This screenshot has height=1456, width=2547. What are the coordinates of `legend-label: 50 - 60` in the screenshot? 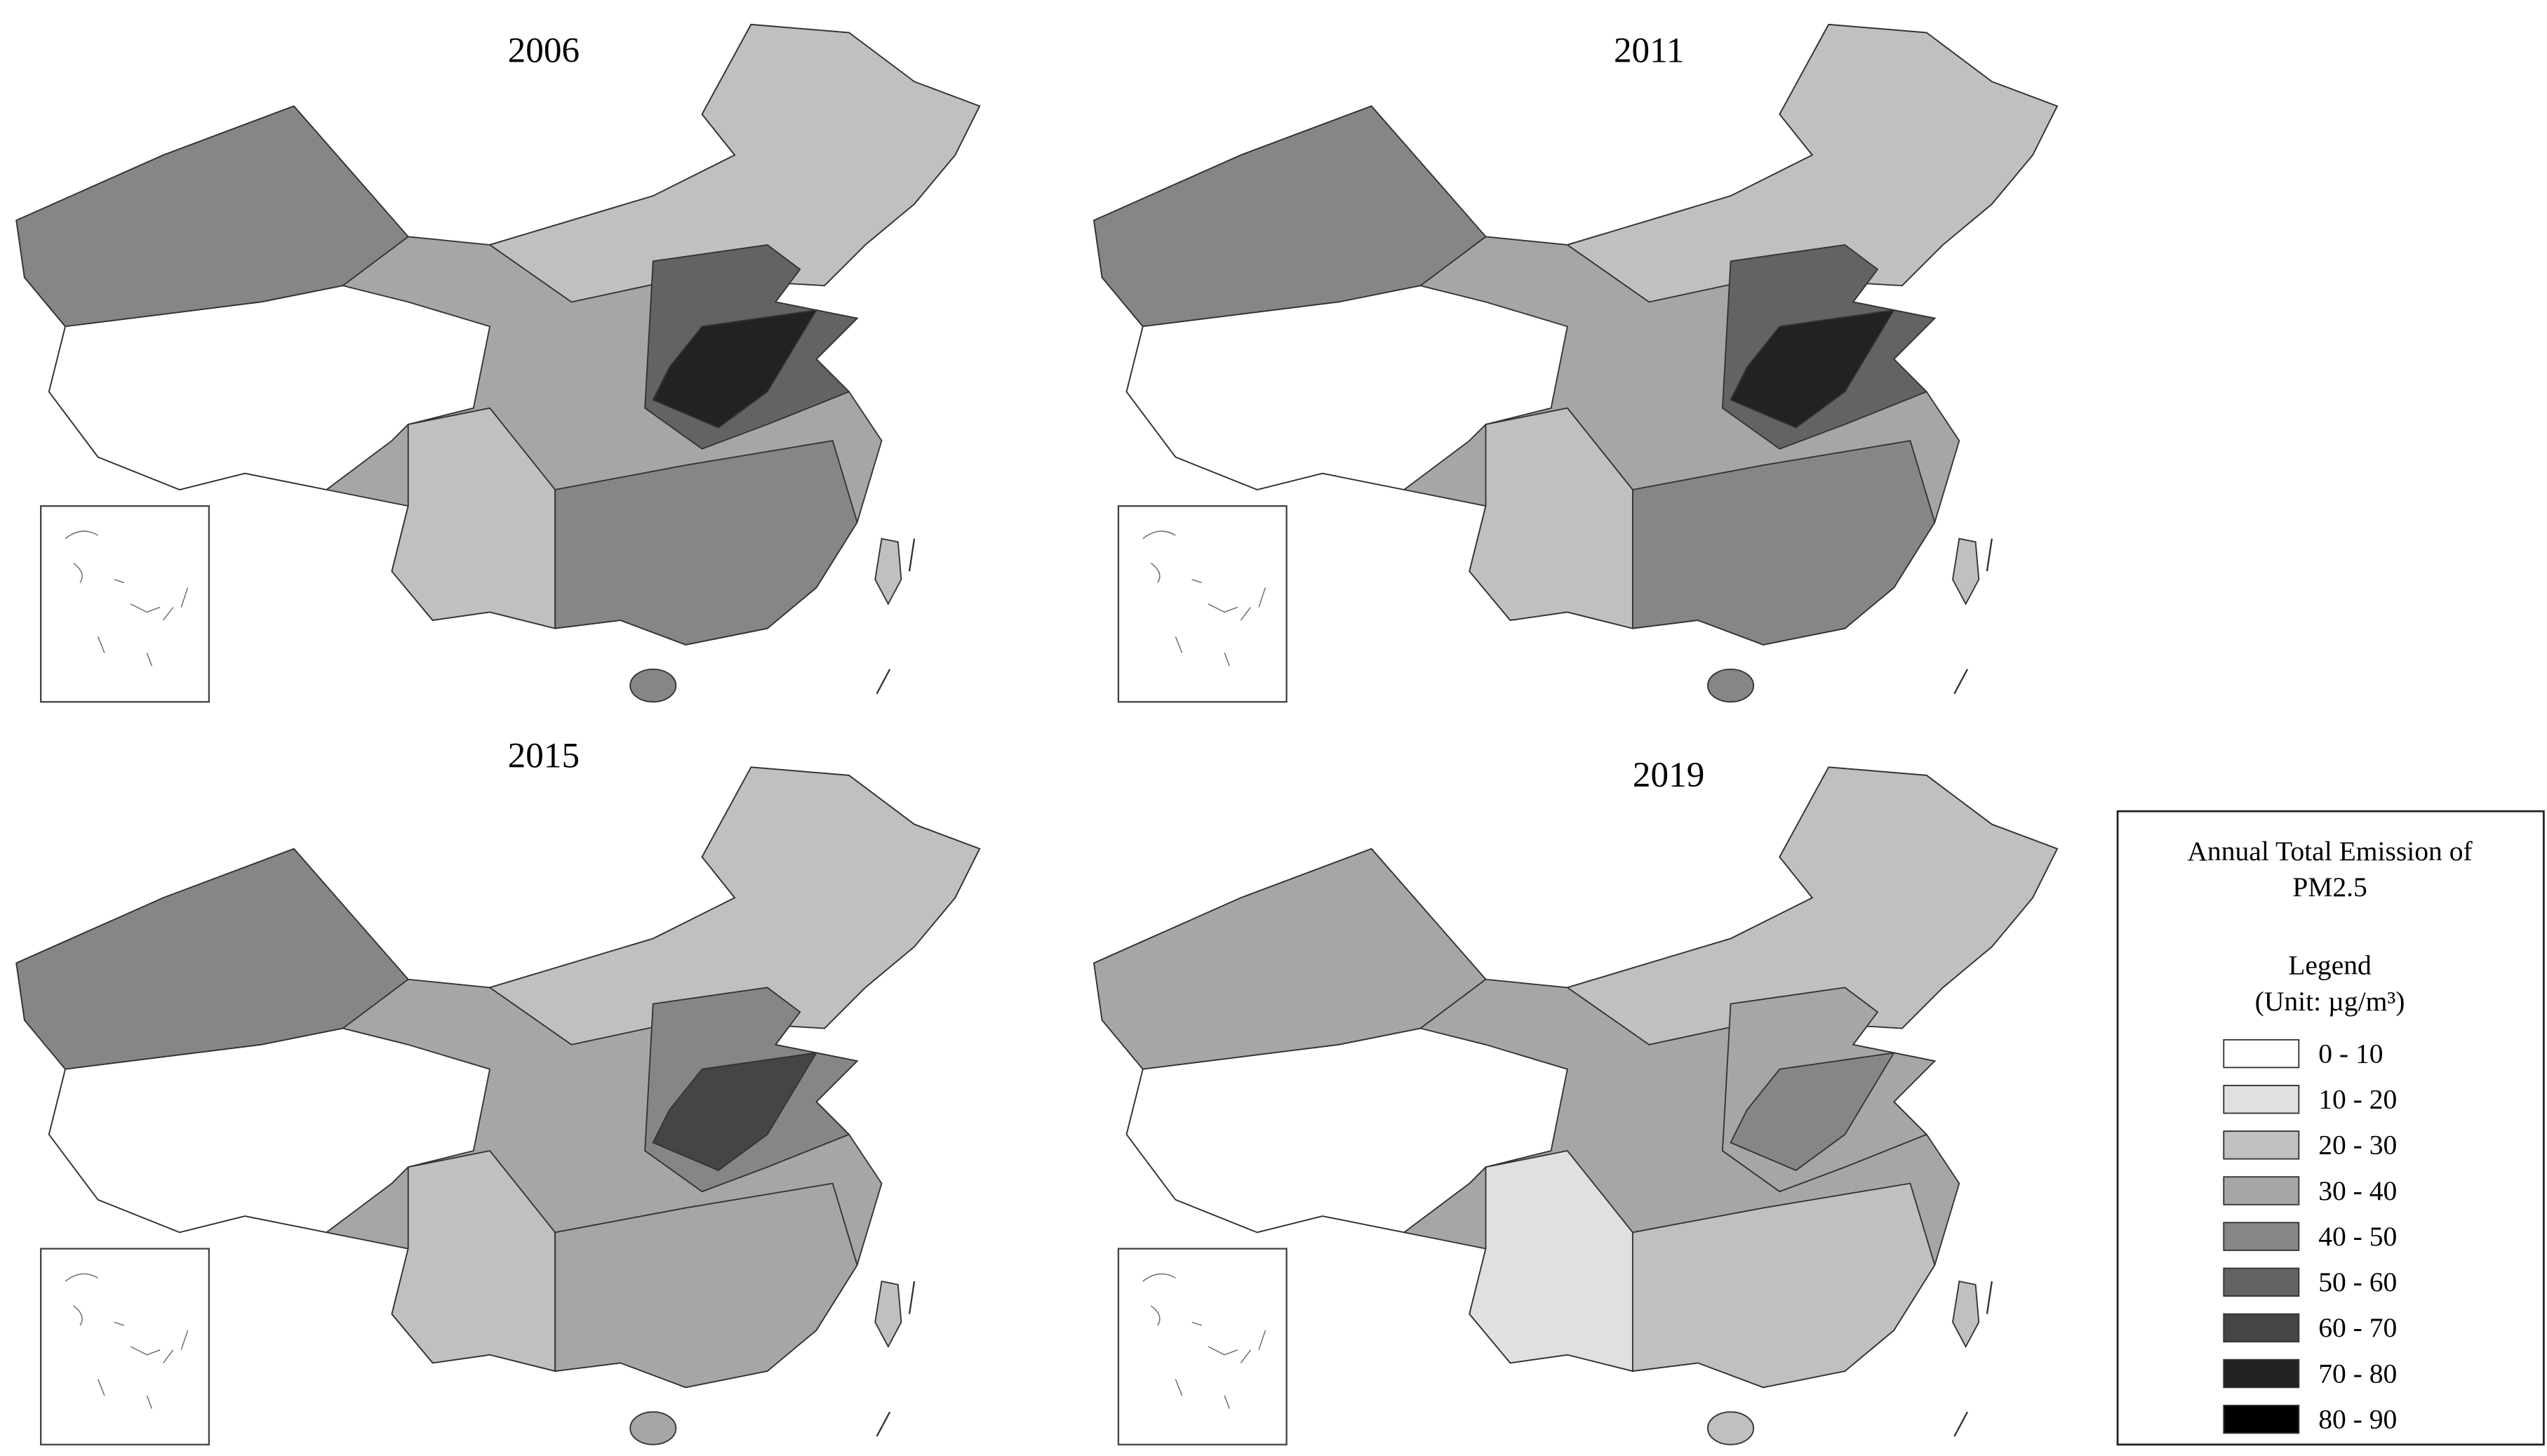 It's located at (2357, 1282).